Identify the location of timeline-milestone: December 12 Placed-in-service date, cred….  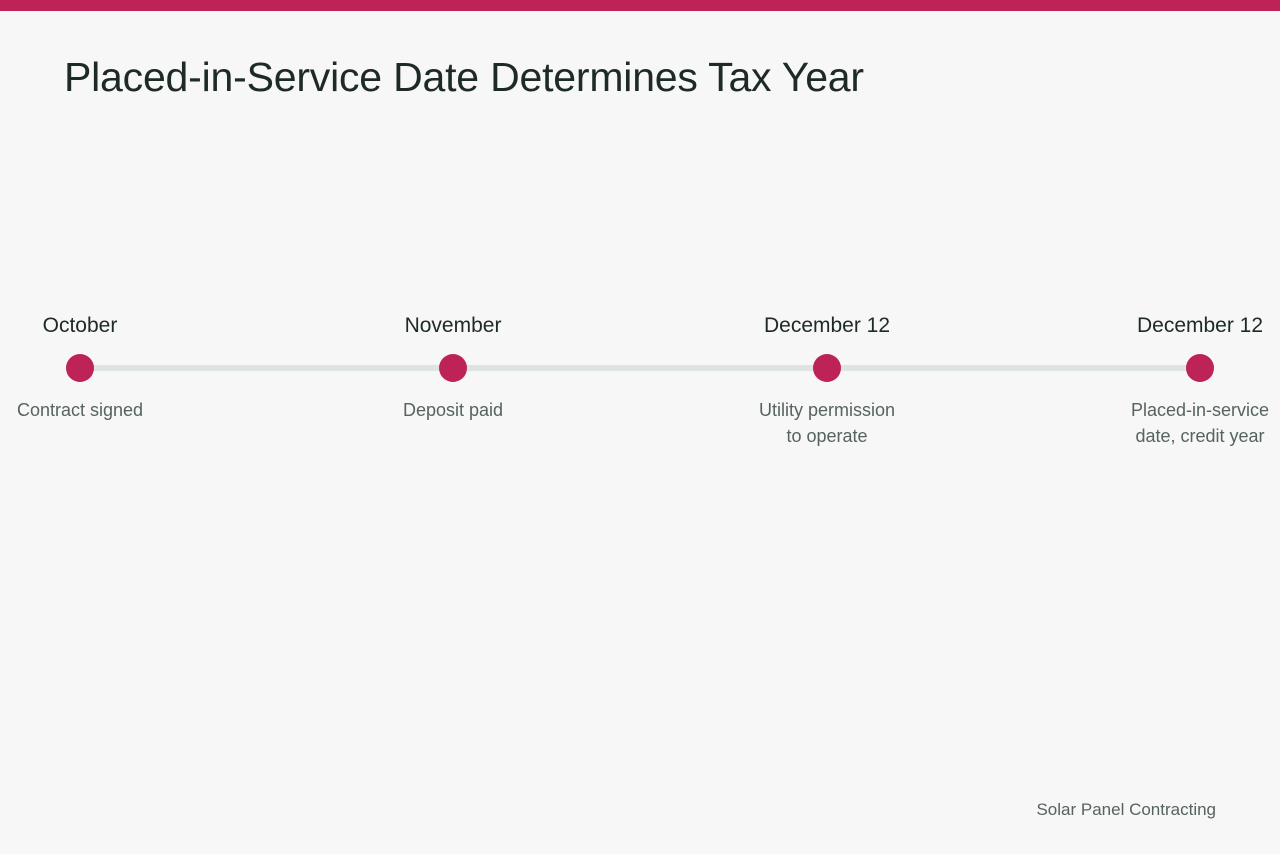
(1190, 427).